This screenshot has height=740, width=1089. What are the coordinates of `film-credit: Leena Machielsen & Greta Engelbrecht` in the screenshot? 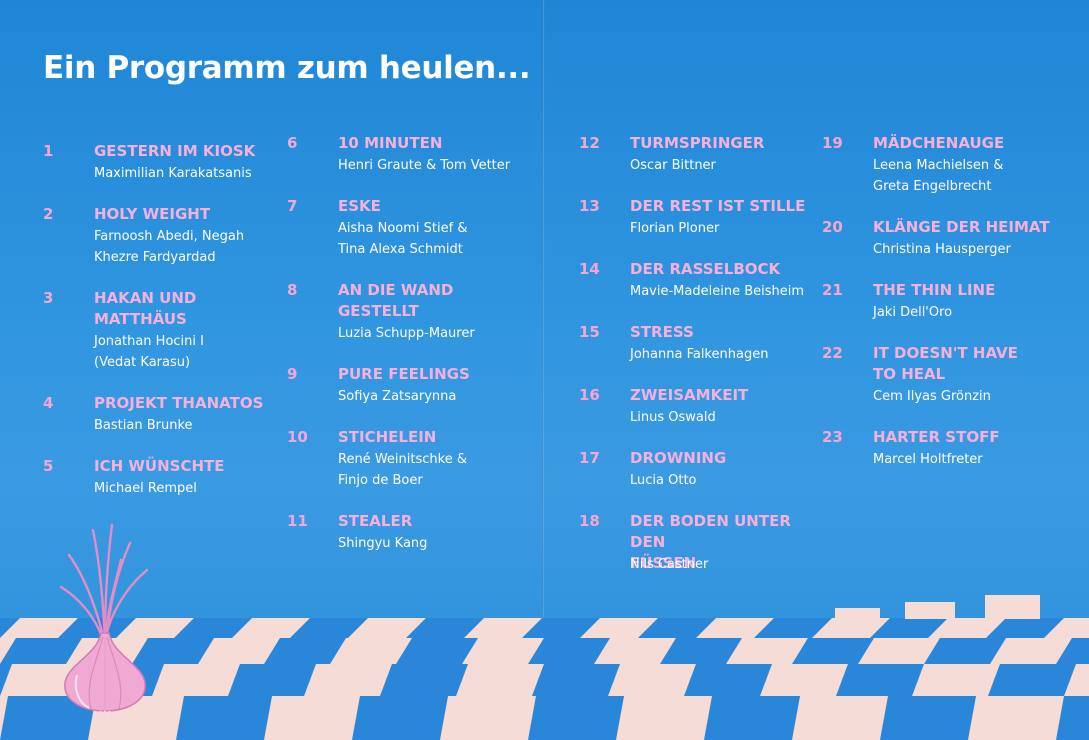 It's located at (938, 176).